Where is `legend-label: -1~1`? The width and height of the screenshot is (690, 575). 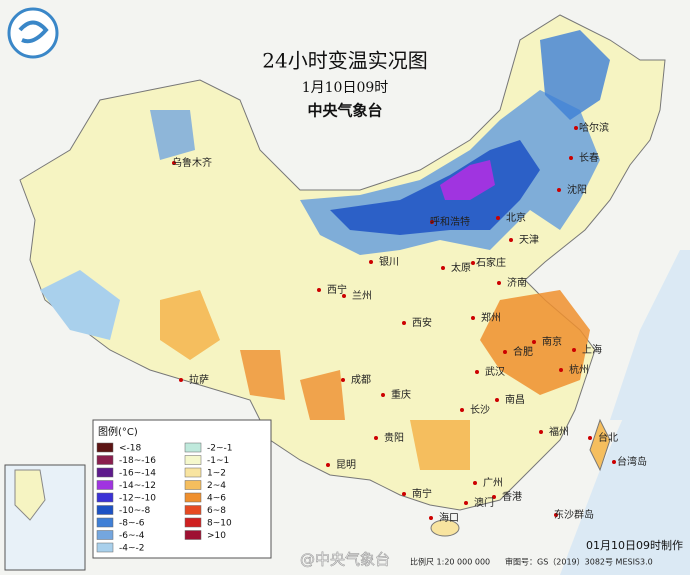 legend-label: -1~1 is located at coordinates (218, 461).